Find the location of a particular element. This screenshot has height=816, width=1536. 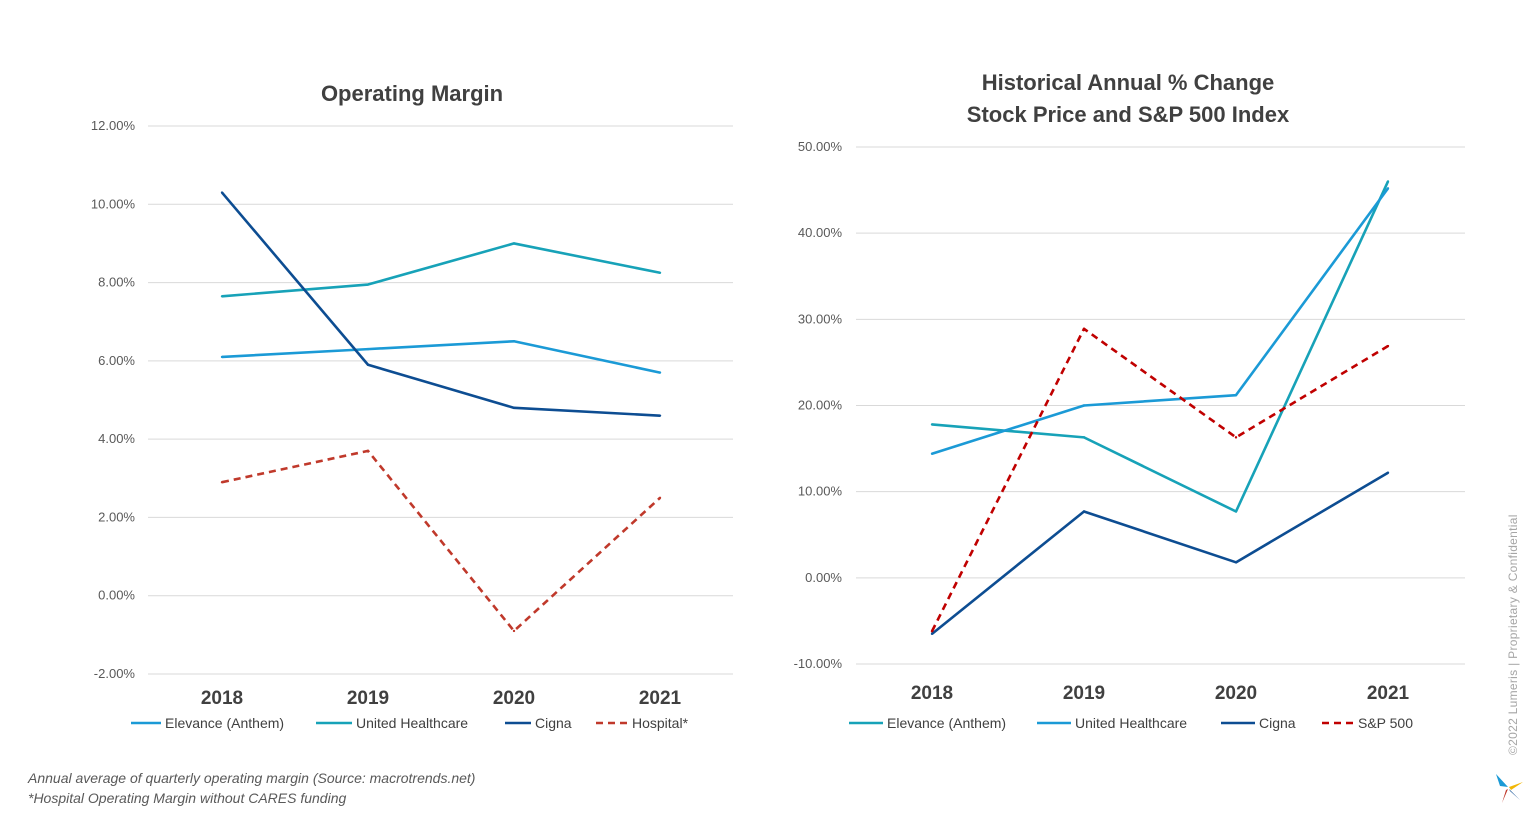

y-tick-label: 12.00% is located at coordinates (113, 125).